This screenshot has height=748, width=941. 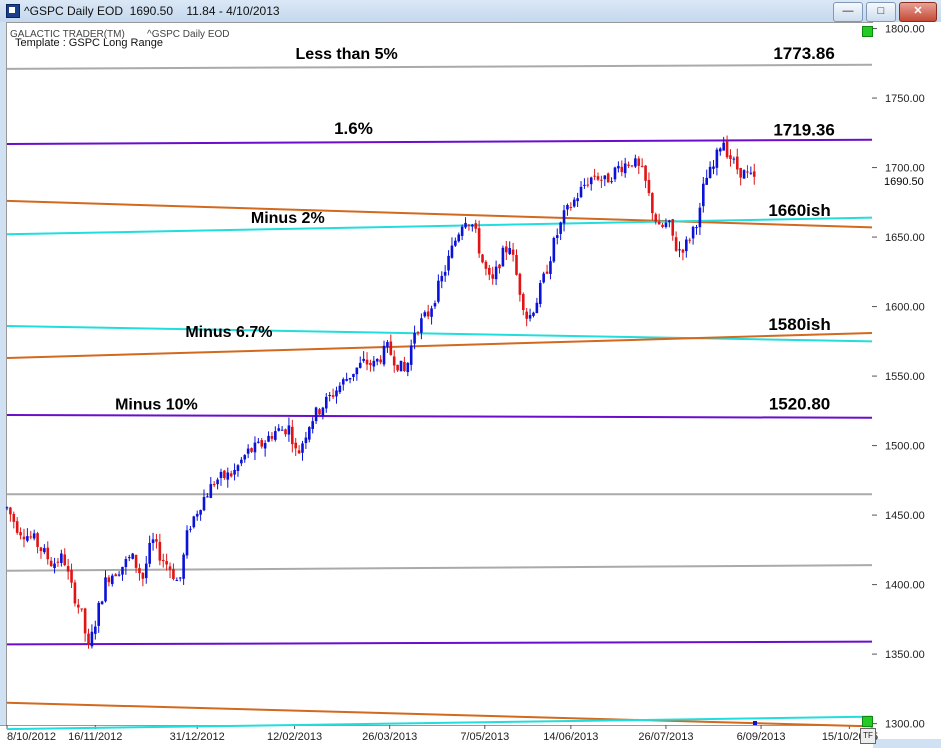 What do you see at coordinates (868, 736) in the screenshot?
I see `timeframe-button: TF` at bounding box center [868, 736].